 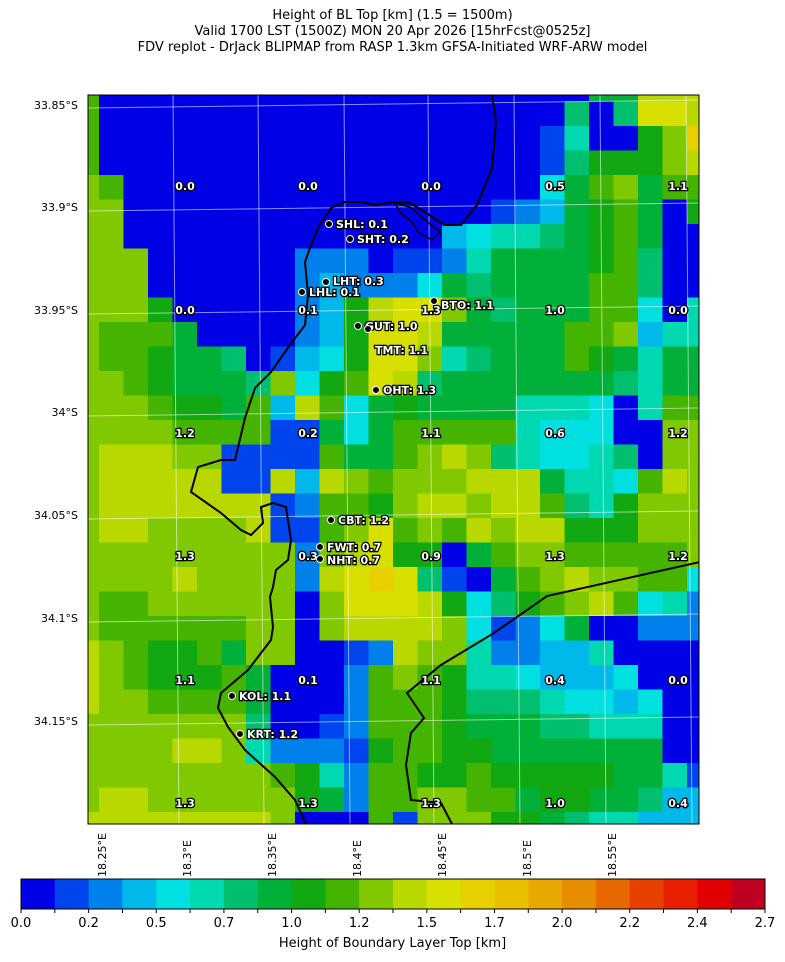 I want to click on parallel-line, so click(x=393, y=207).